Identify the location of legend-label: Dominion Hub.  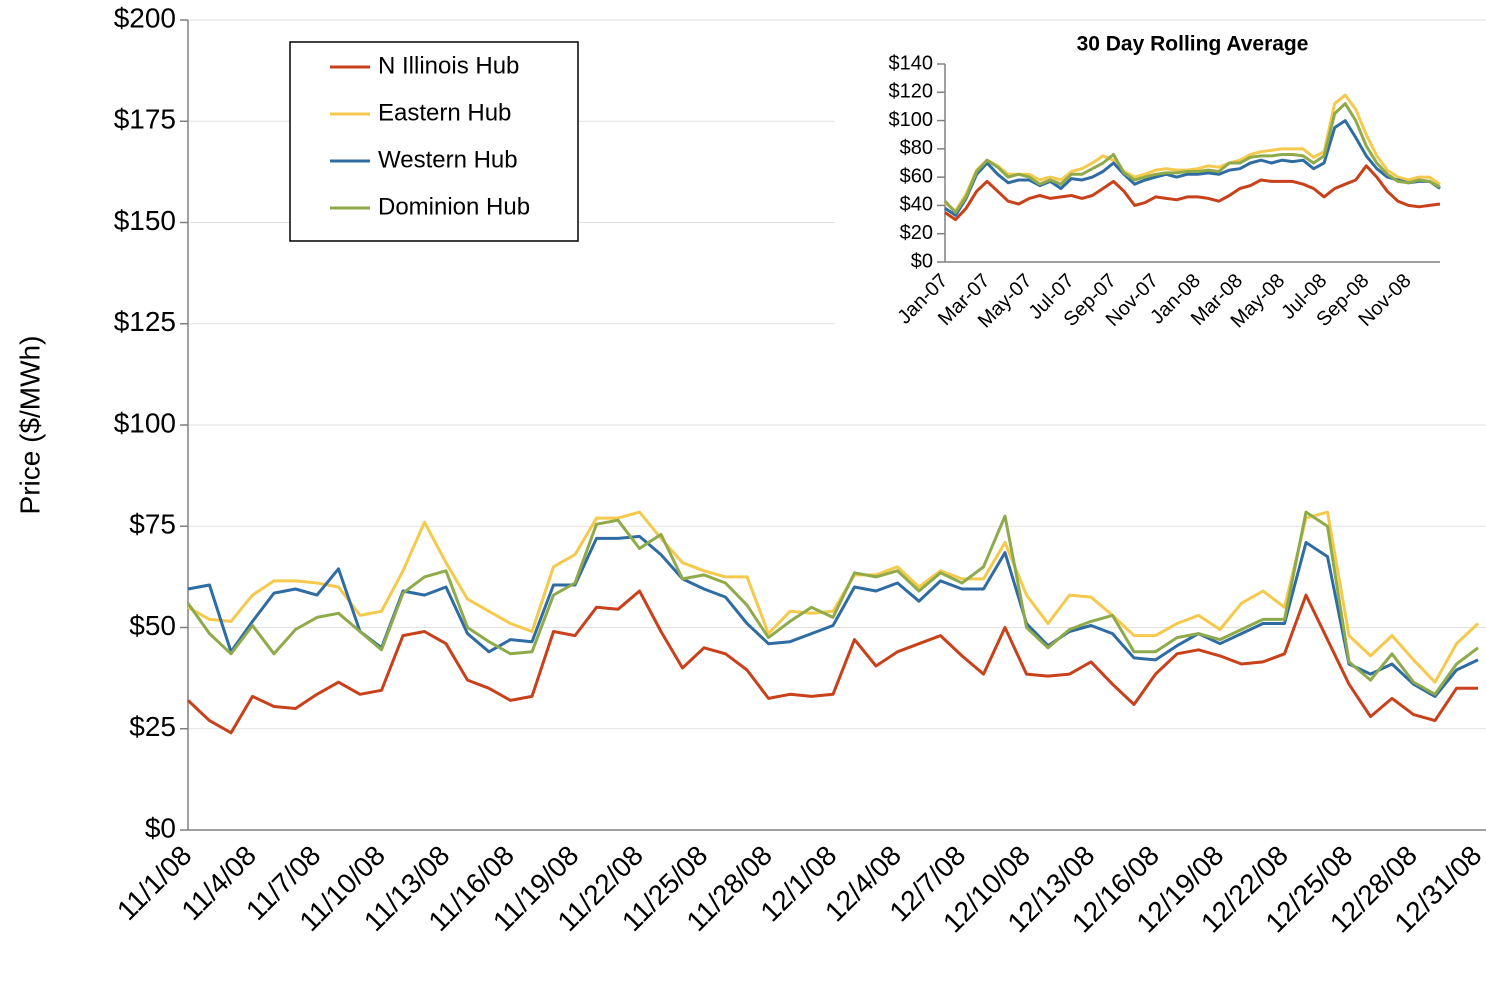
(454, 206).